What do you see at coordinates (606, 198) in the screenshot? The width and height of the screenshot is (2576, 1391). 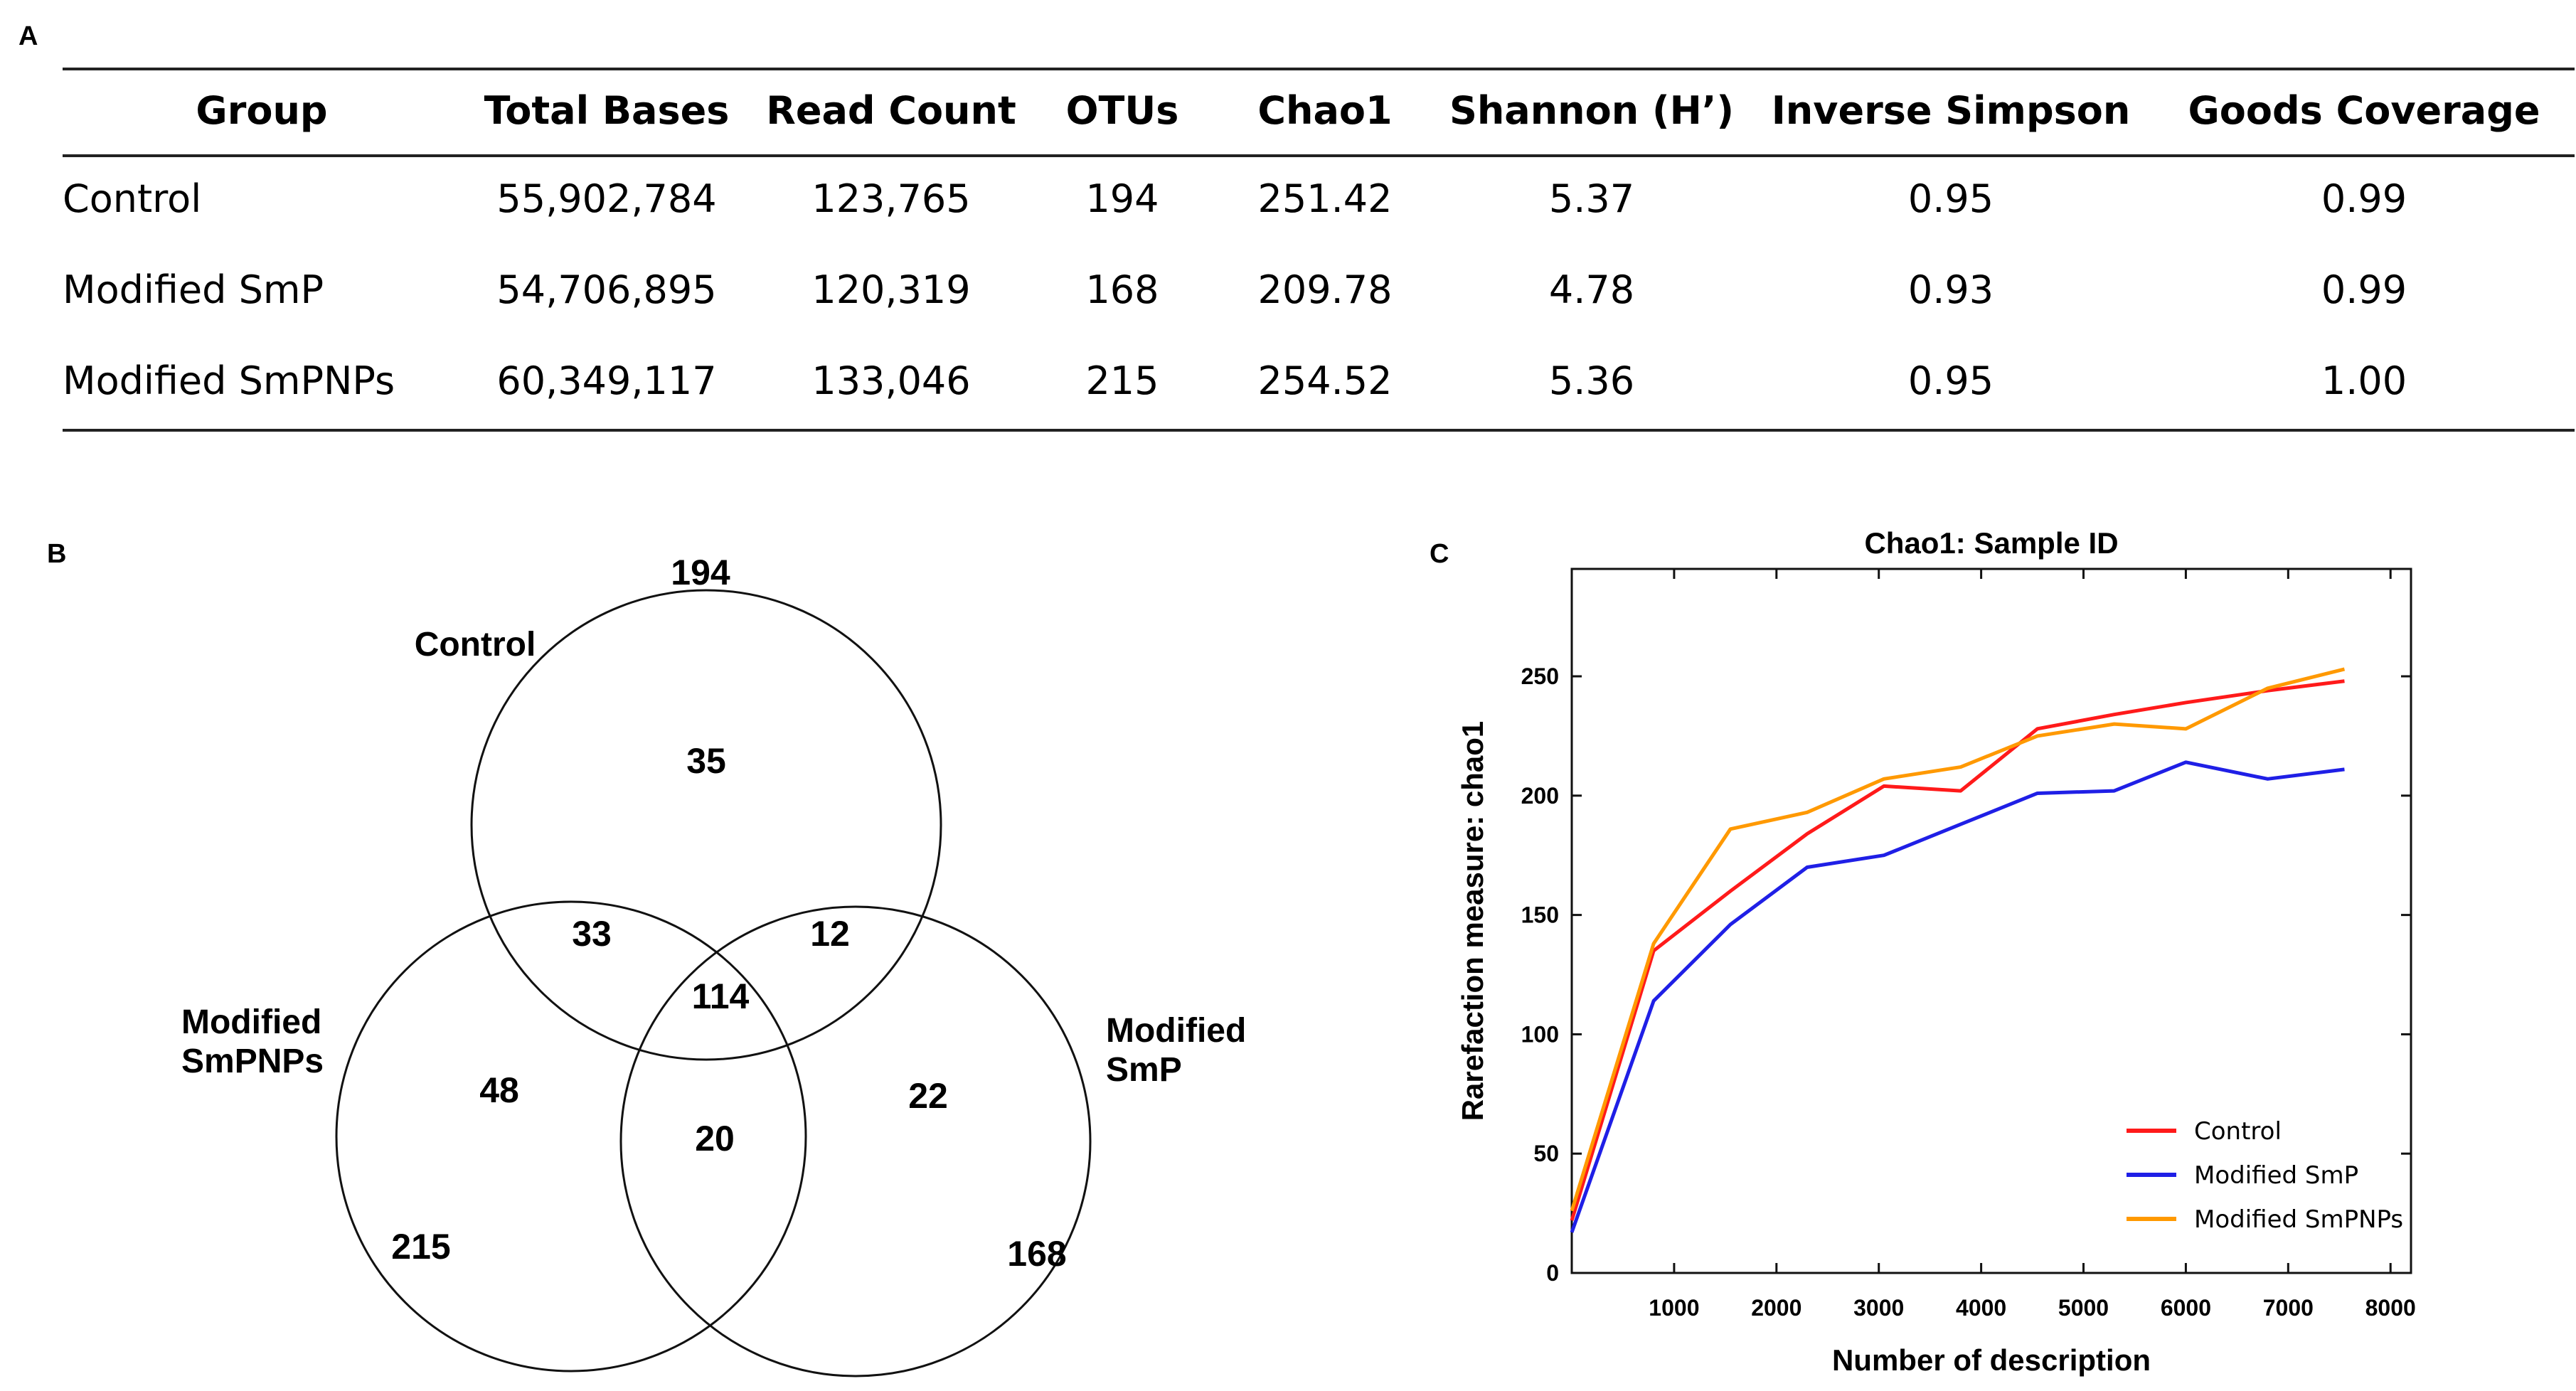 I see `table-cell: 55,902,784` at bounding box center [606, 198].